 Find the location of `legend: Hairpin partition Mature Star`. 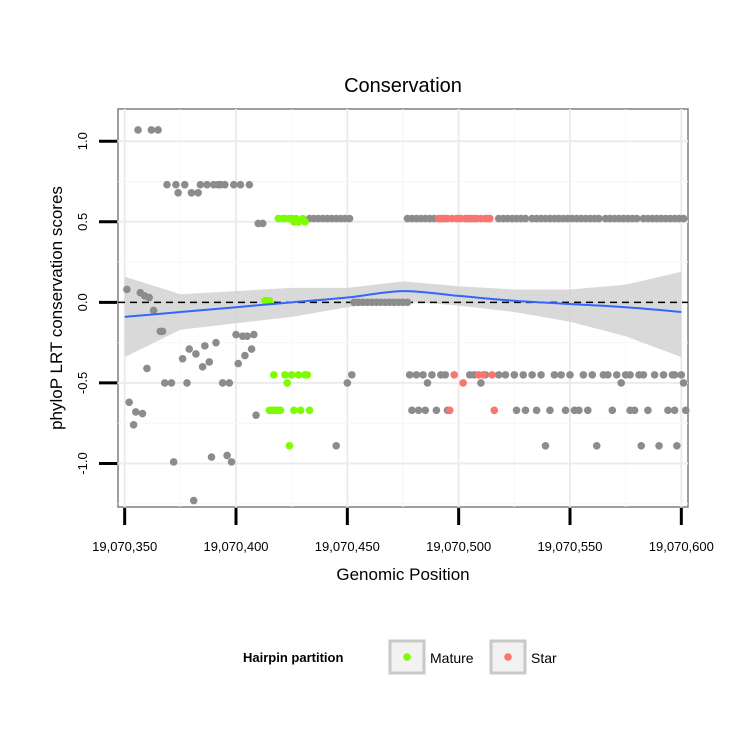

legend: Hairpin partition Mature Star is located at coordinates (400, 657).